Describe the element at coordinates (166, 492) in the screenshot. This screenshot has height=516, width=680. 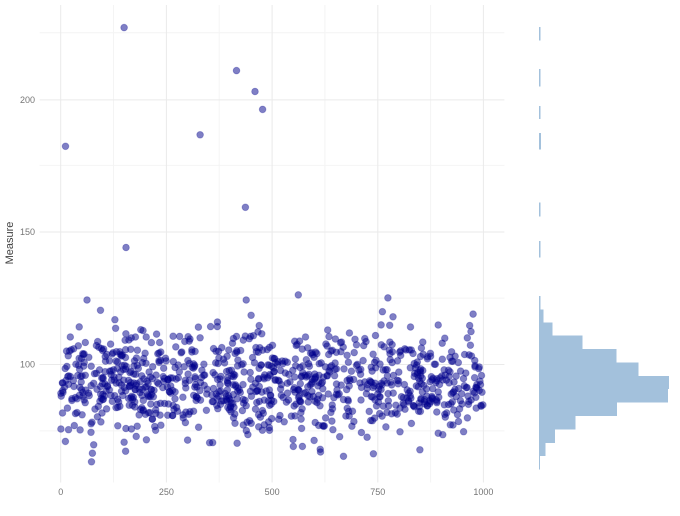
I see `svg-text: 250` at that location.